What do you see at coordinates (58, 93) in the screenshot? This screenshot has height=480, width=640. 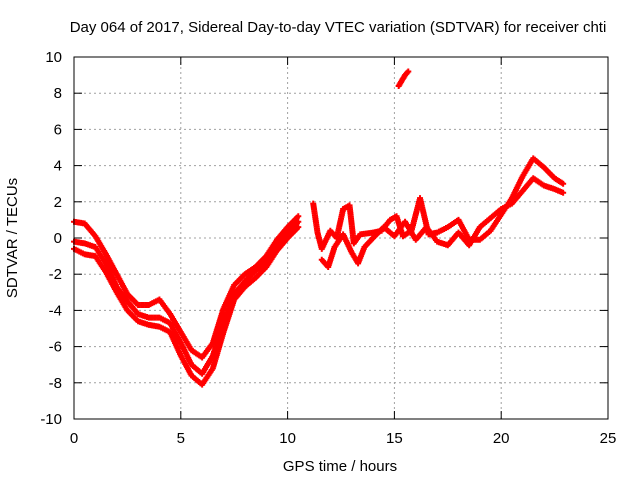 I see `y-tick-label: 8` at bounding box center [58, 93].